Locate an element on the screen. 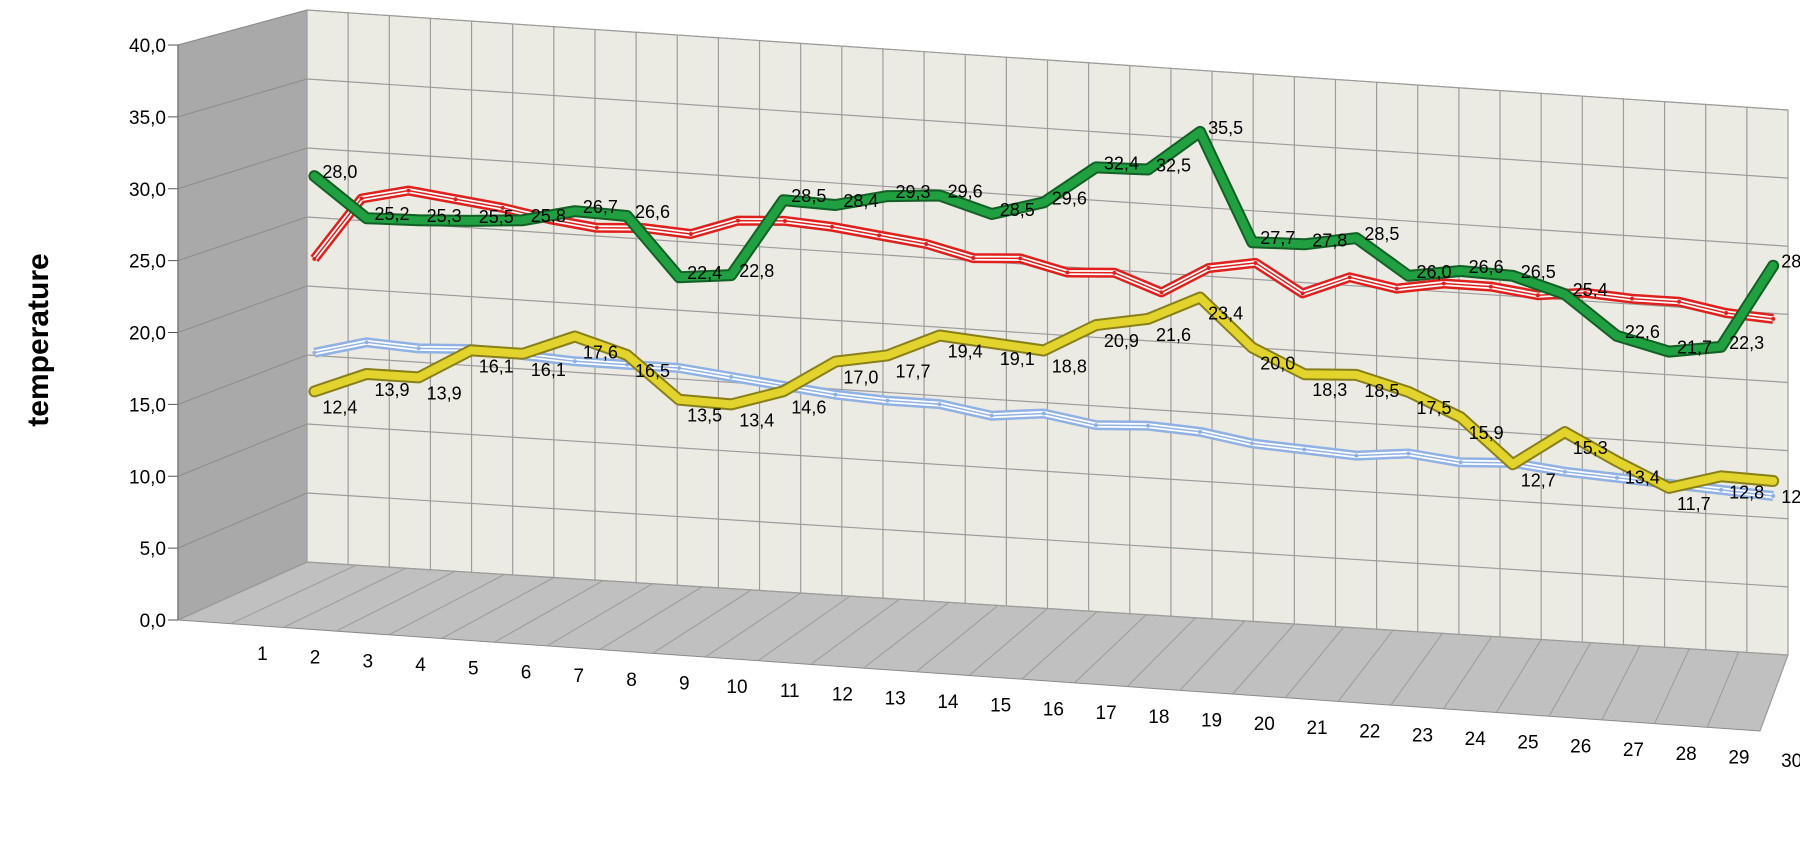 This screenshot has height=861, width=1800. series-2-data-label: 26,6 is located at coordinates (652, 212).